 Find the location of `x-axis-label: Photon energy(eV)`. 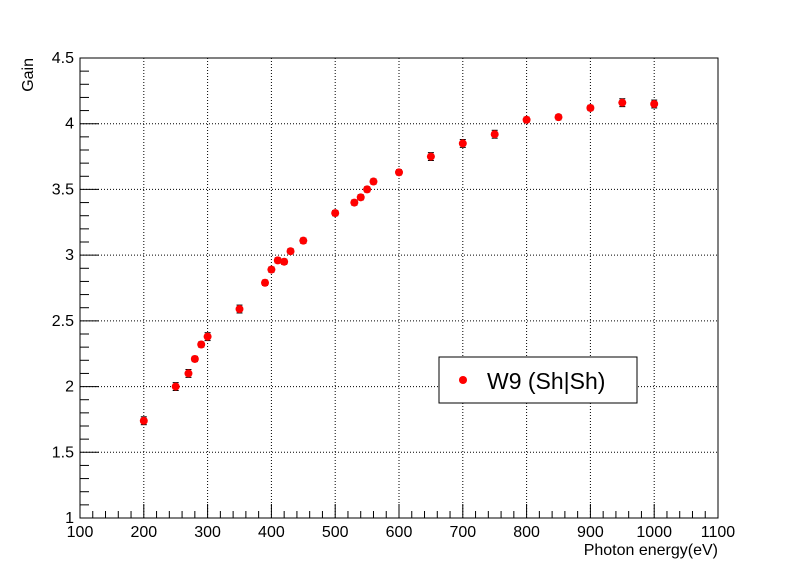

x-axis-label: Photon energy(eV) is located at coordinates (651, 550).